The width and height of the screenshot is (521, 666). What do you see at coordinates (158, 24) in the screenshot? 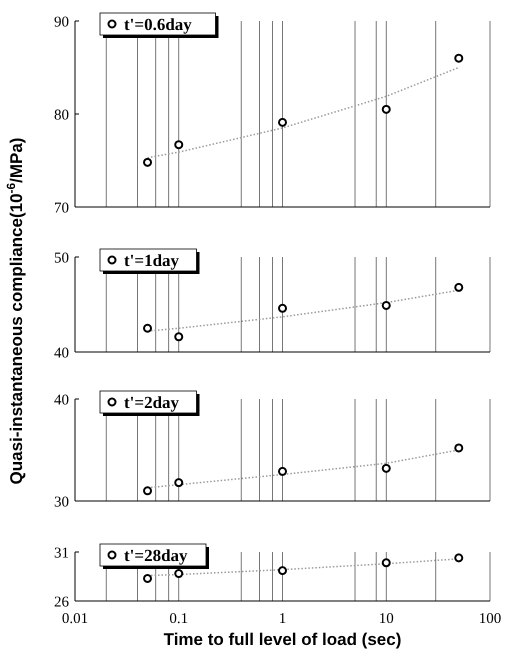
I see `legend-label: t'=0.6day` at bounding box center [158, 24].